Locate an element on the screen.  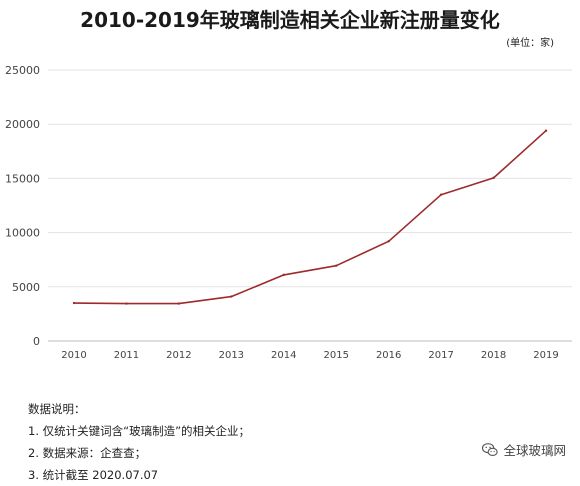
watermark-text: 全球玻璃网 is located at coordinates (534, 450).